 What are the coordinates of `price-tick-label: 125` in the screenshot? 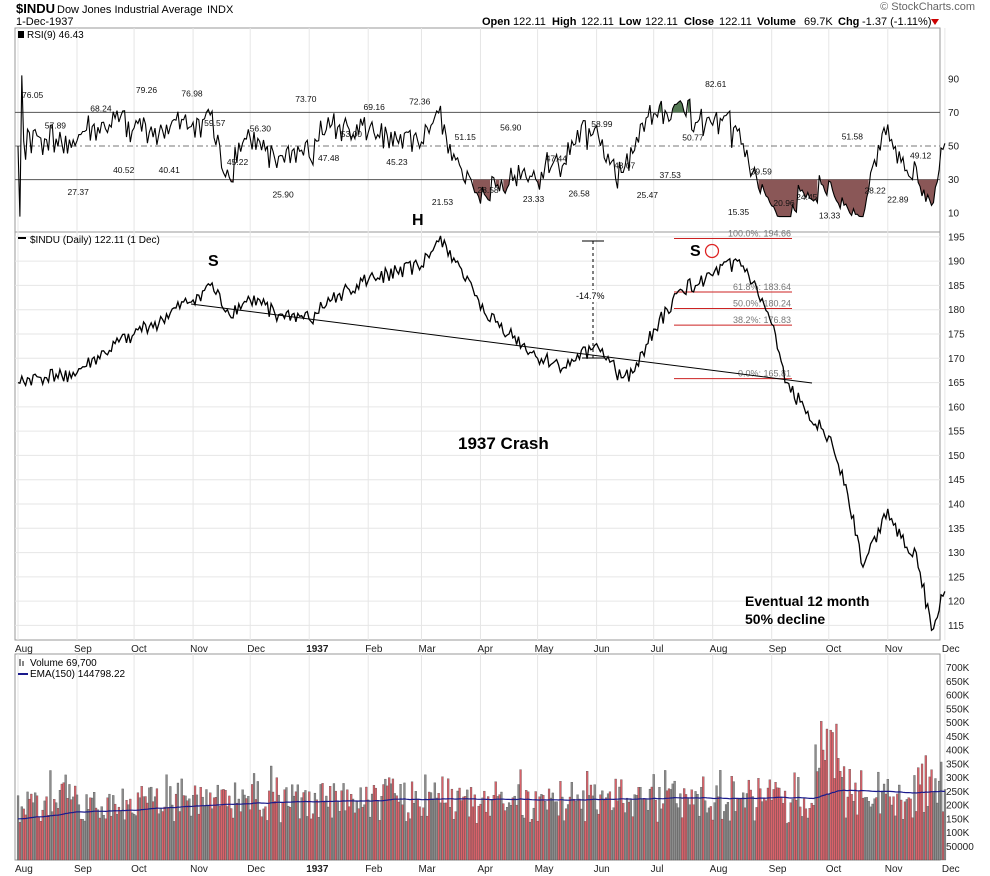 It's located at (956, 577).